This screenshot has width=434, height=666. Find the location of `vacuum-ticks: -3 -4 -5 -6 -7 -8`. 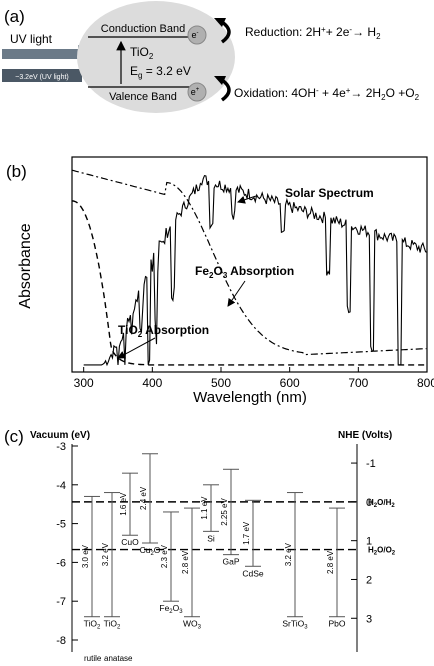

vacuum-ticks: -3 -4 -5 -6 -7 -8 is located at coordinates (67, 544).